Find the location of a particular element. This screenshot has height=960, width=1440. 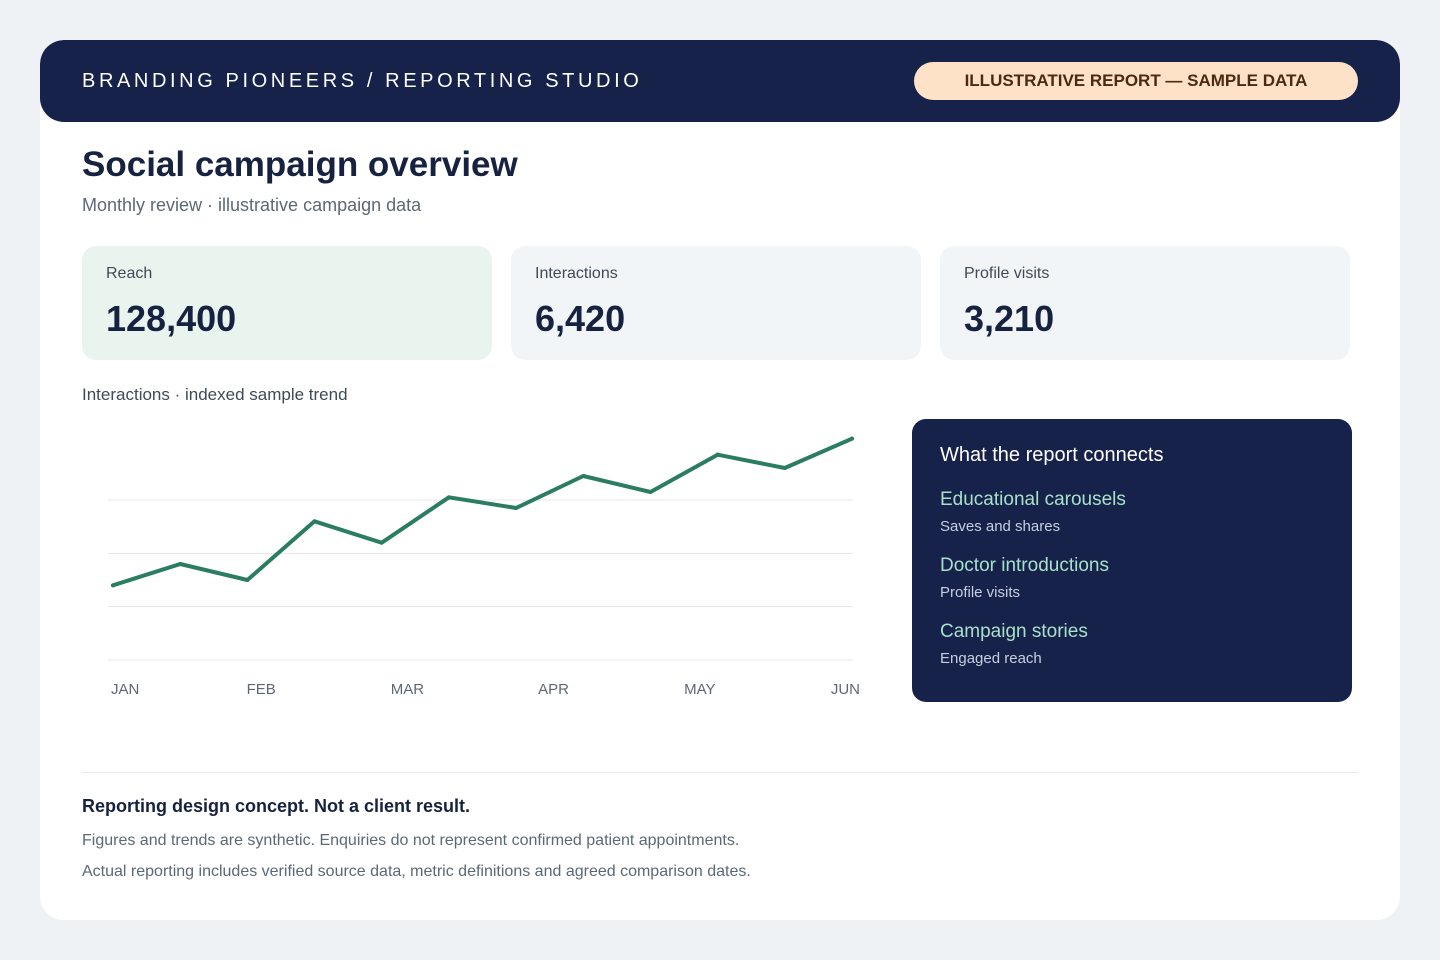

chart-x-tick-label: JAN is located at coordinates (125, 689).